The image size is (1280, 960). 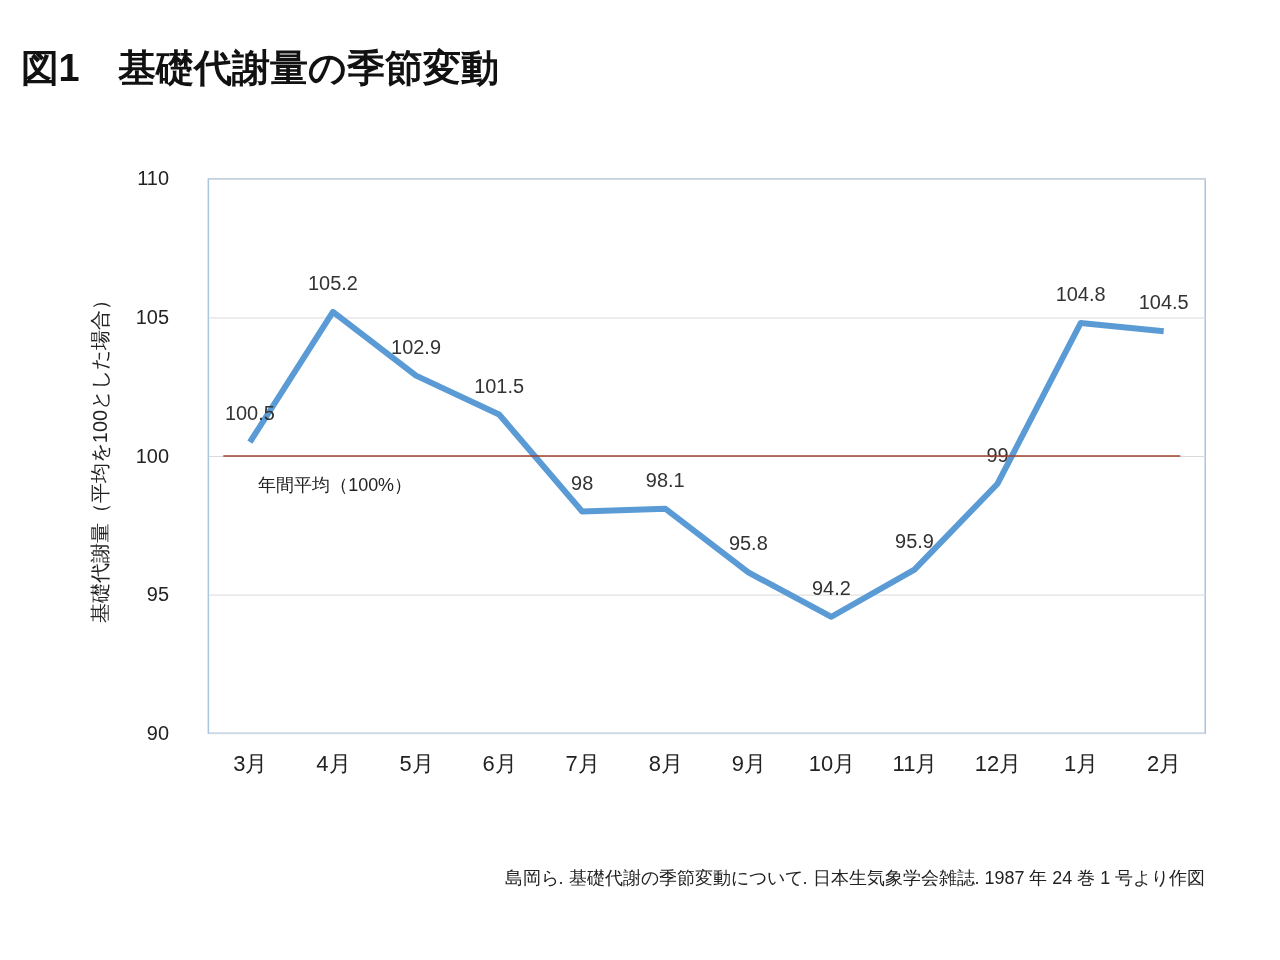 I want to click on y-tick-label: 90, so click(x=157, y=732).